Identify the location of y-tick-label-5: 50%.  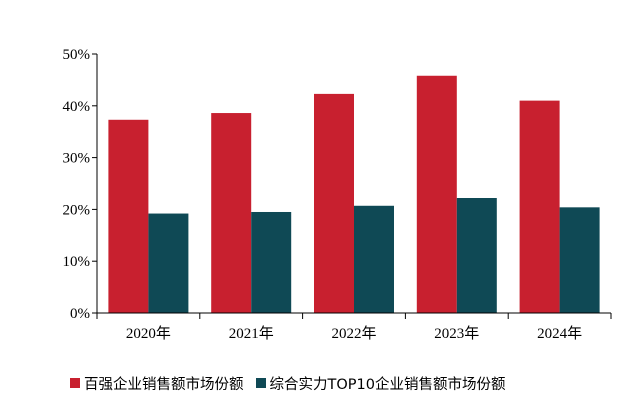
(77, 55).